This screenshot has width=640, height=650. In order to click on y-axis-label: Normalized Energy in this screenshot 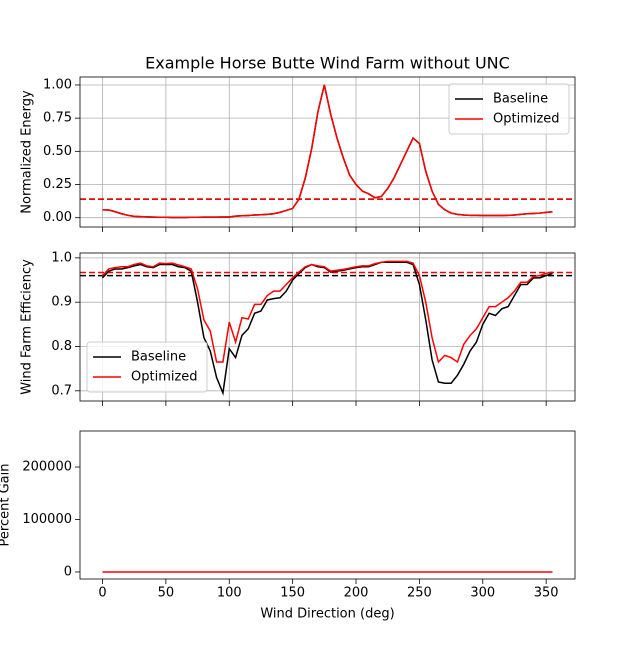, I will do `click(27, 152)`.